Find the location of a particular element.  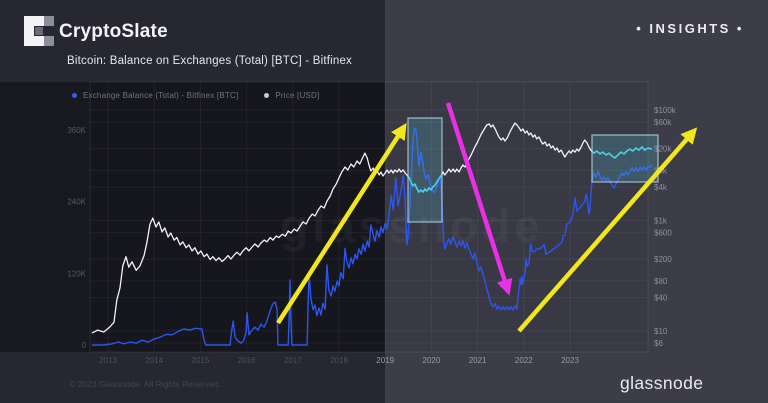

x-axis-tick-label: 2015 is located at coordinates (201, 360).